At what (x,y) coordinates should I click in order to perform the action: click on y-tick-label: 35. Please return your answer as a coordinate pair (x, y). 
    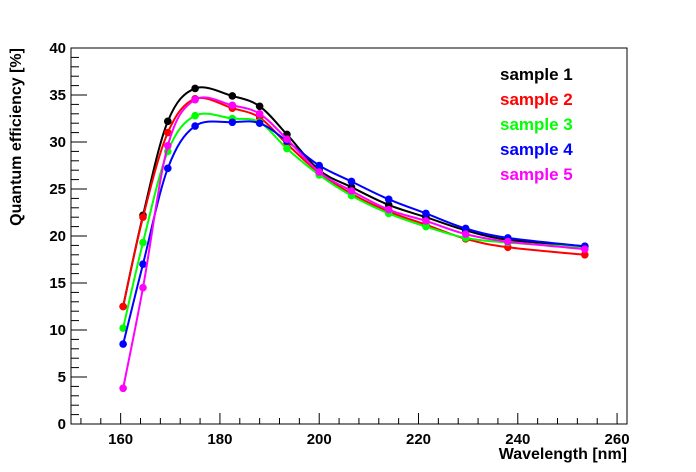
    Looking at the image, I should click on (57, 95).